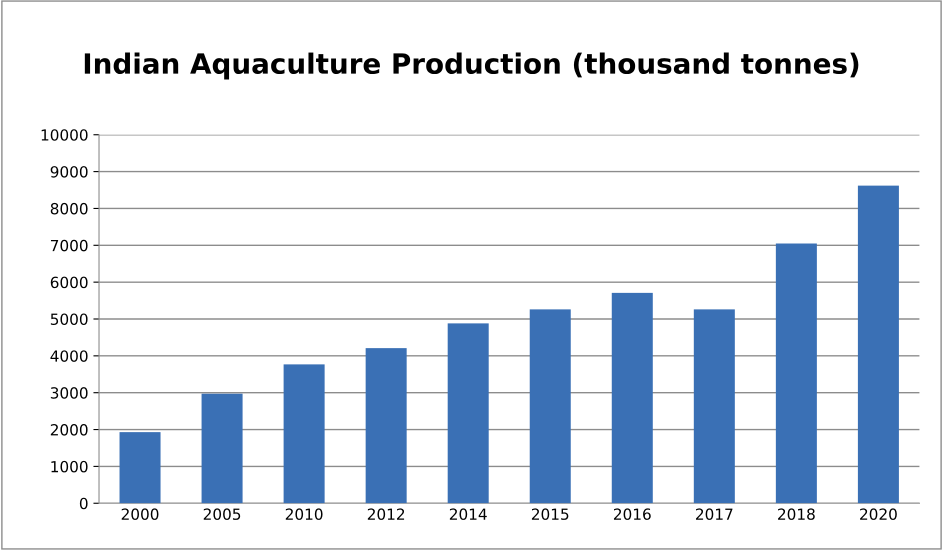  I want to click on y-tick-label: 5000, so click(69, 319).